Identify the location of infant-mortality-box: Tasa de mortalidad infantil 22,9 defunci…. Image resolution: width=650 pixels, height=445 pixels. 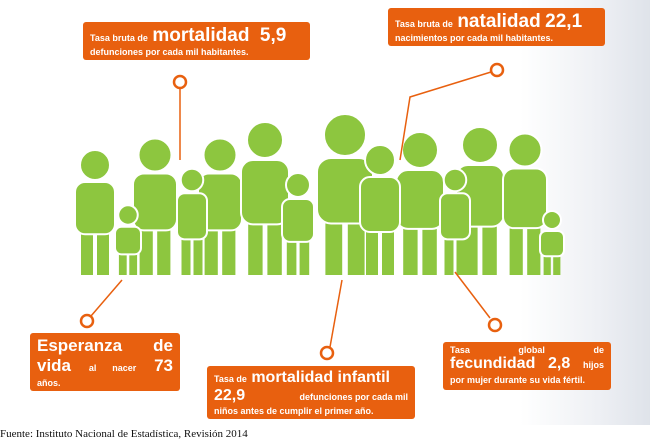
(311, 393).